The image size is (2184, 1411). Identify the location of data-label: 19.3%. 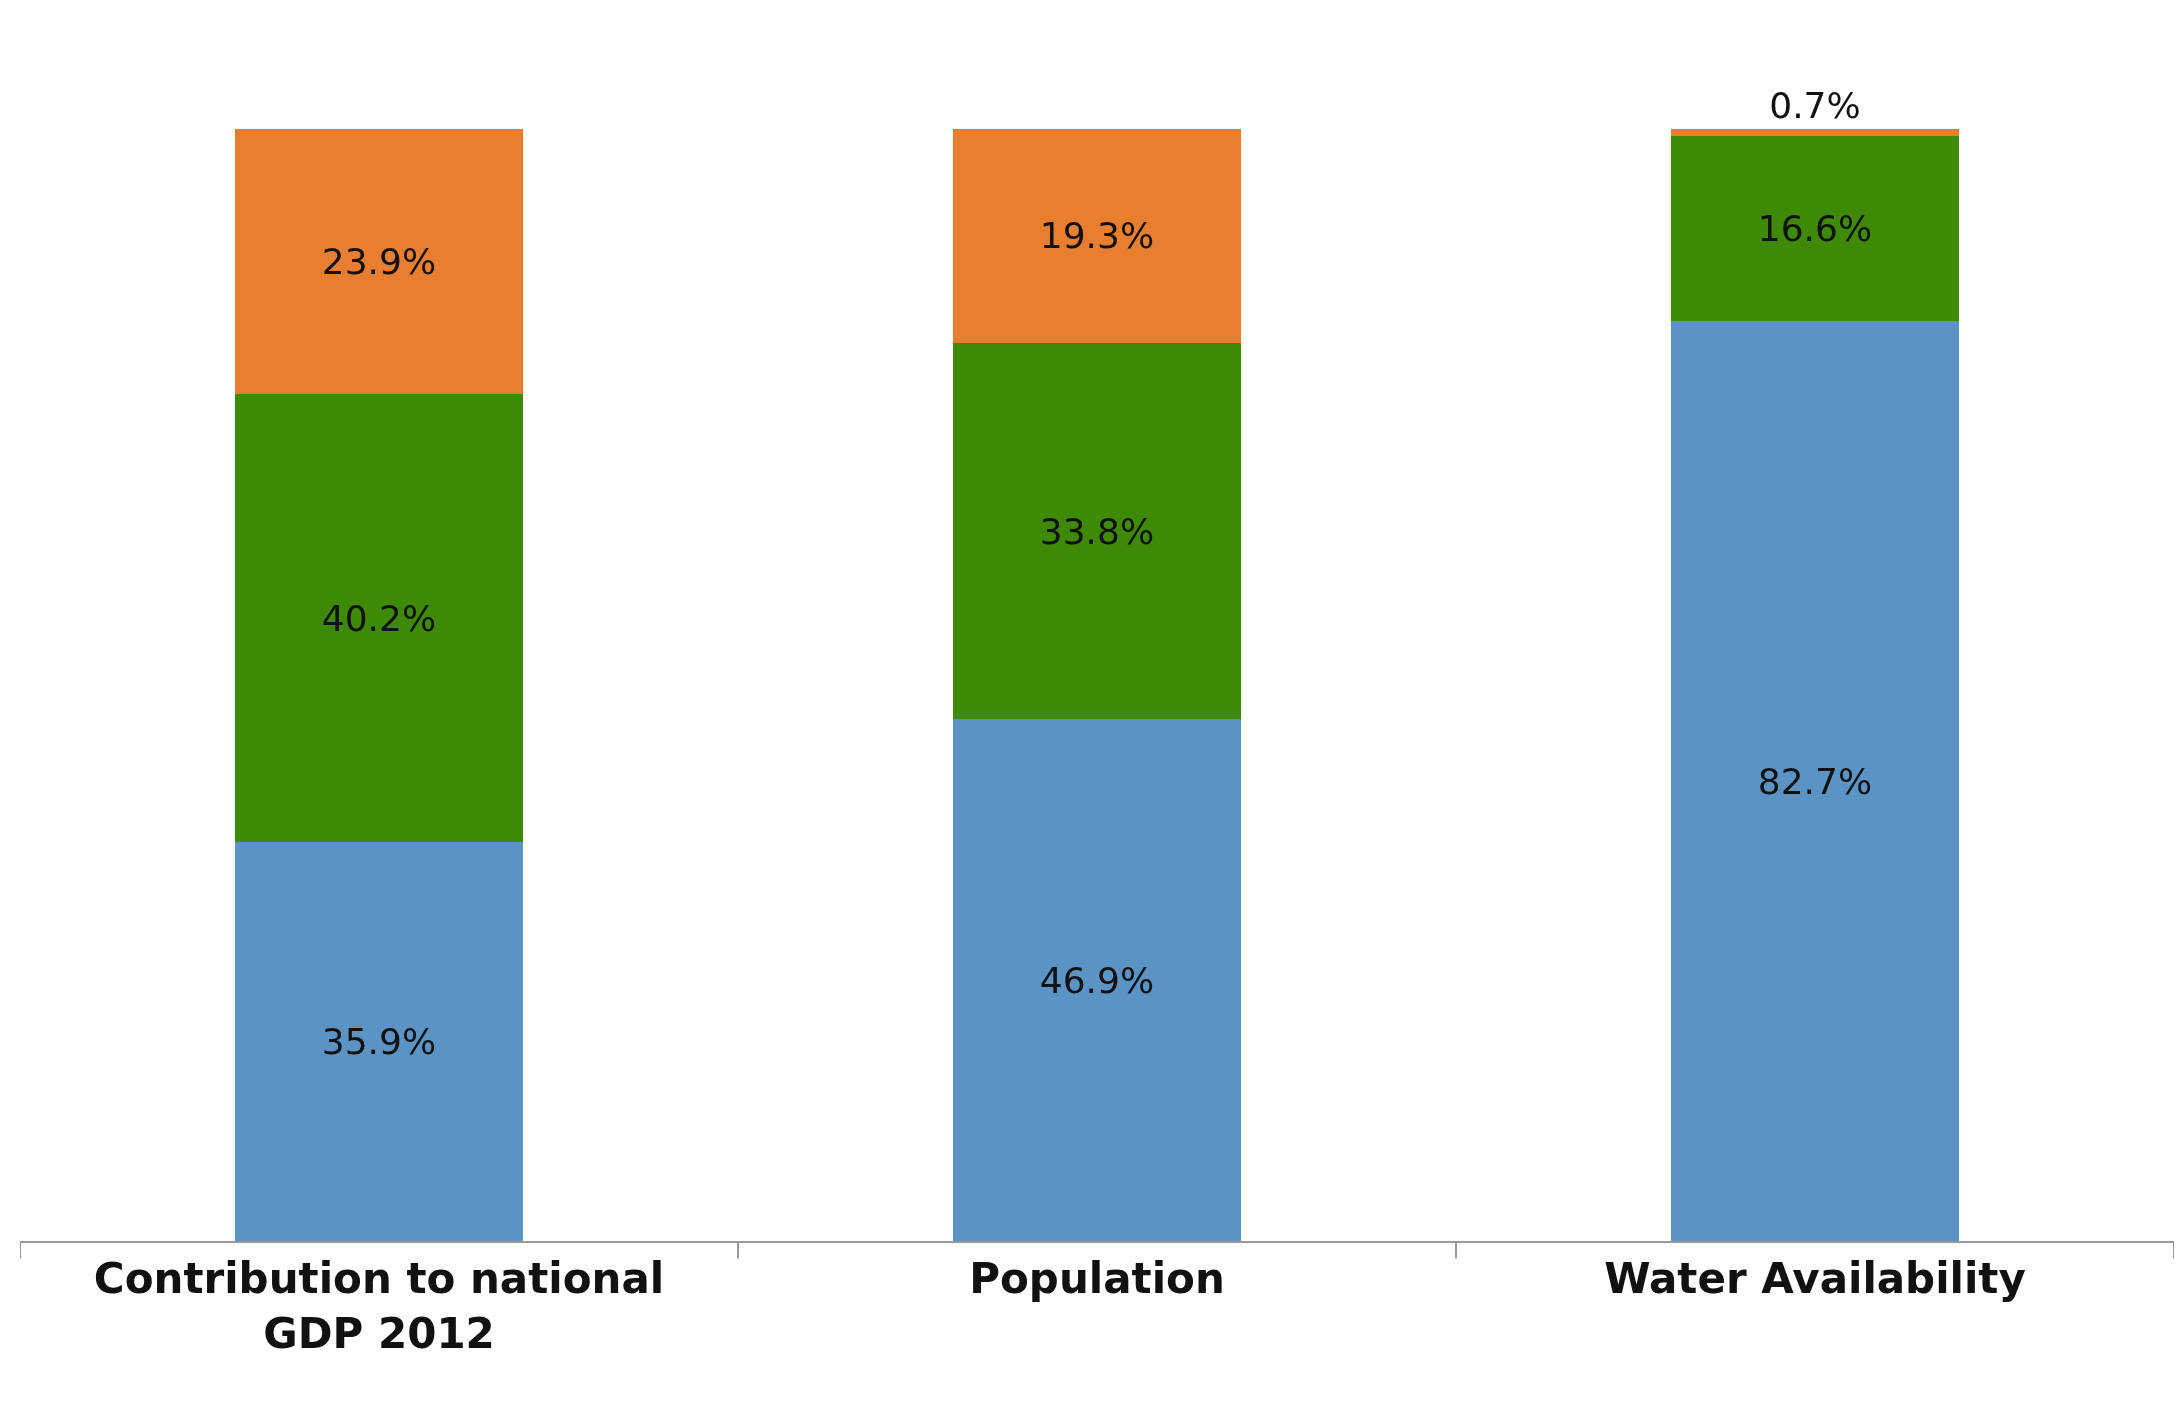
(1097, 236).